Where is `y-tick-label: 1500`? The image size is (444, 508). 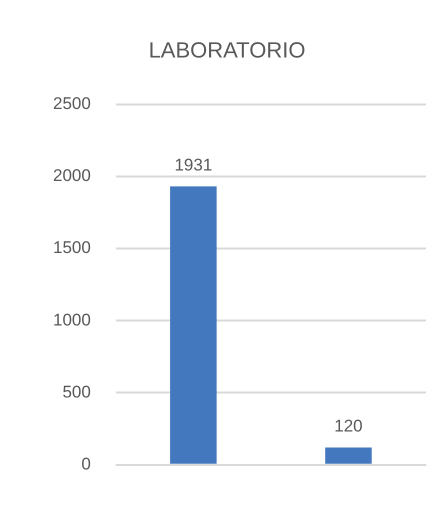
y-tick-label: 1500 is located at coordinates (71, 248).